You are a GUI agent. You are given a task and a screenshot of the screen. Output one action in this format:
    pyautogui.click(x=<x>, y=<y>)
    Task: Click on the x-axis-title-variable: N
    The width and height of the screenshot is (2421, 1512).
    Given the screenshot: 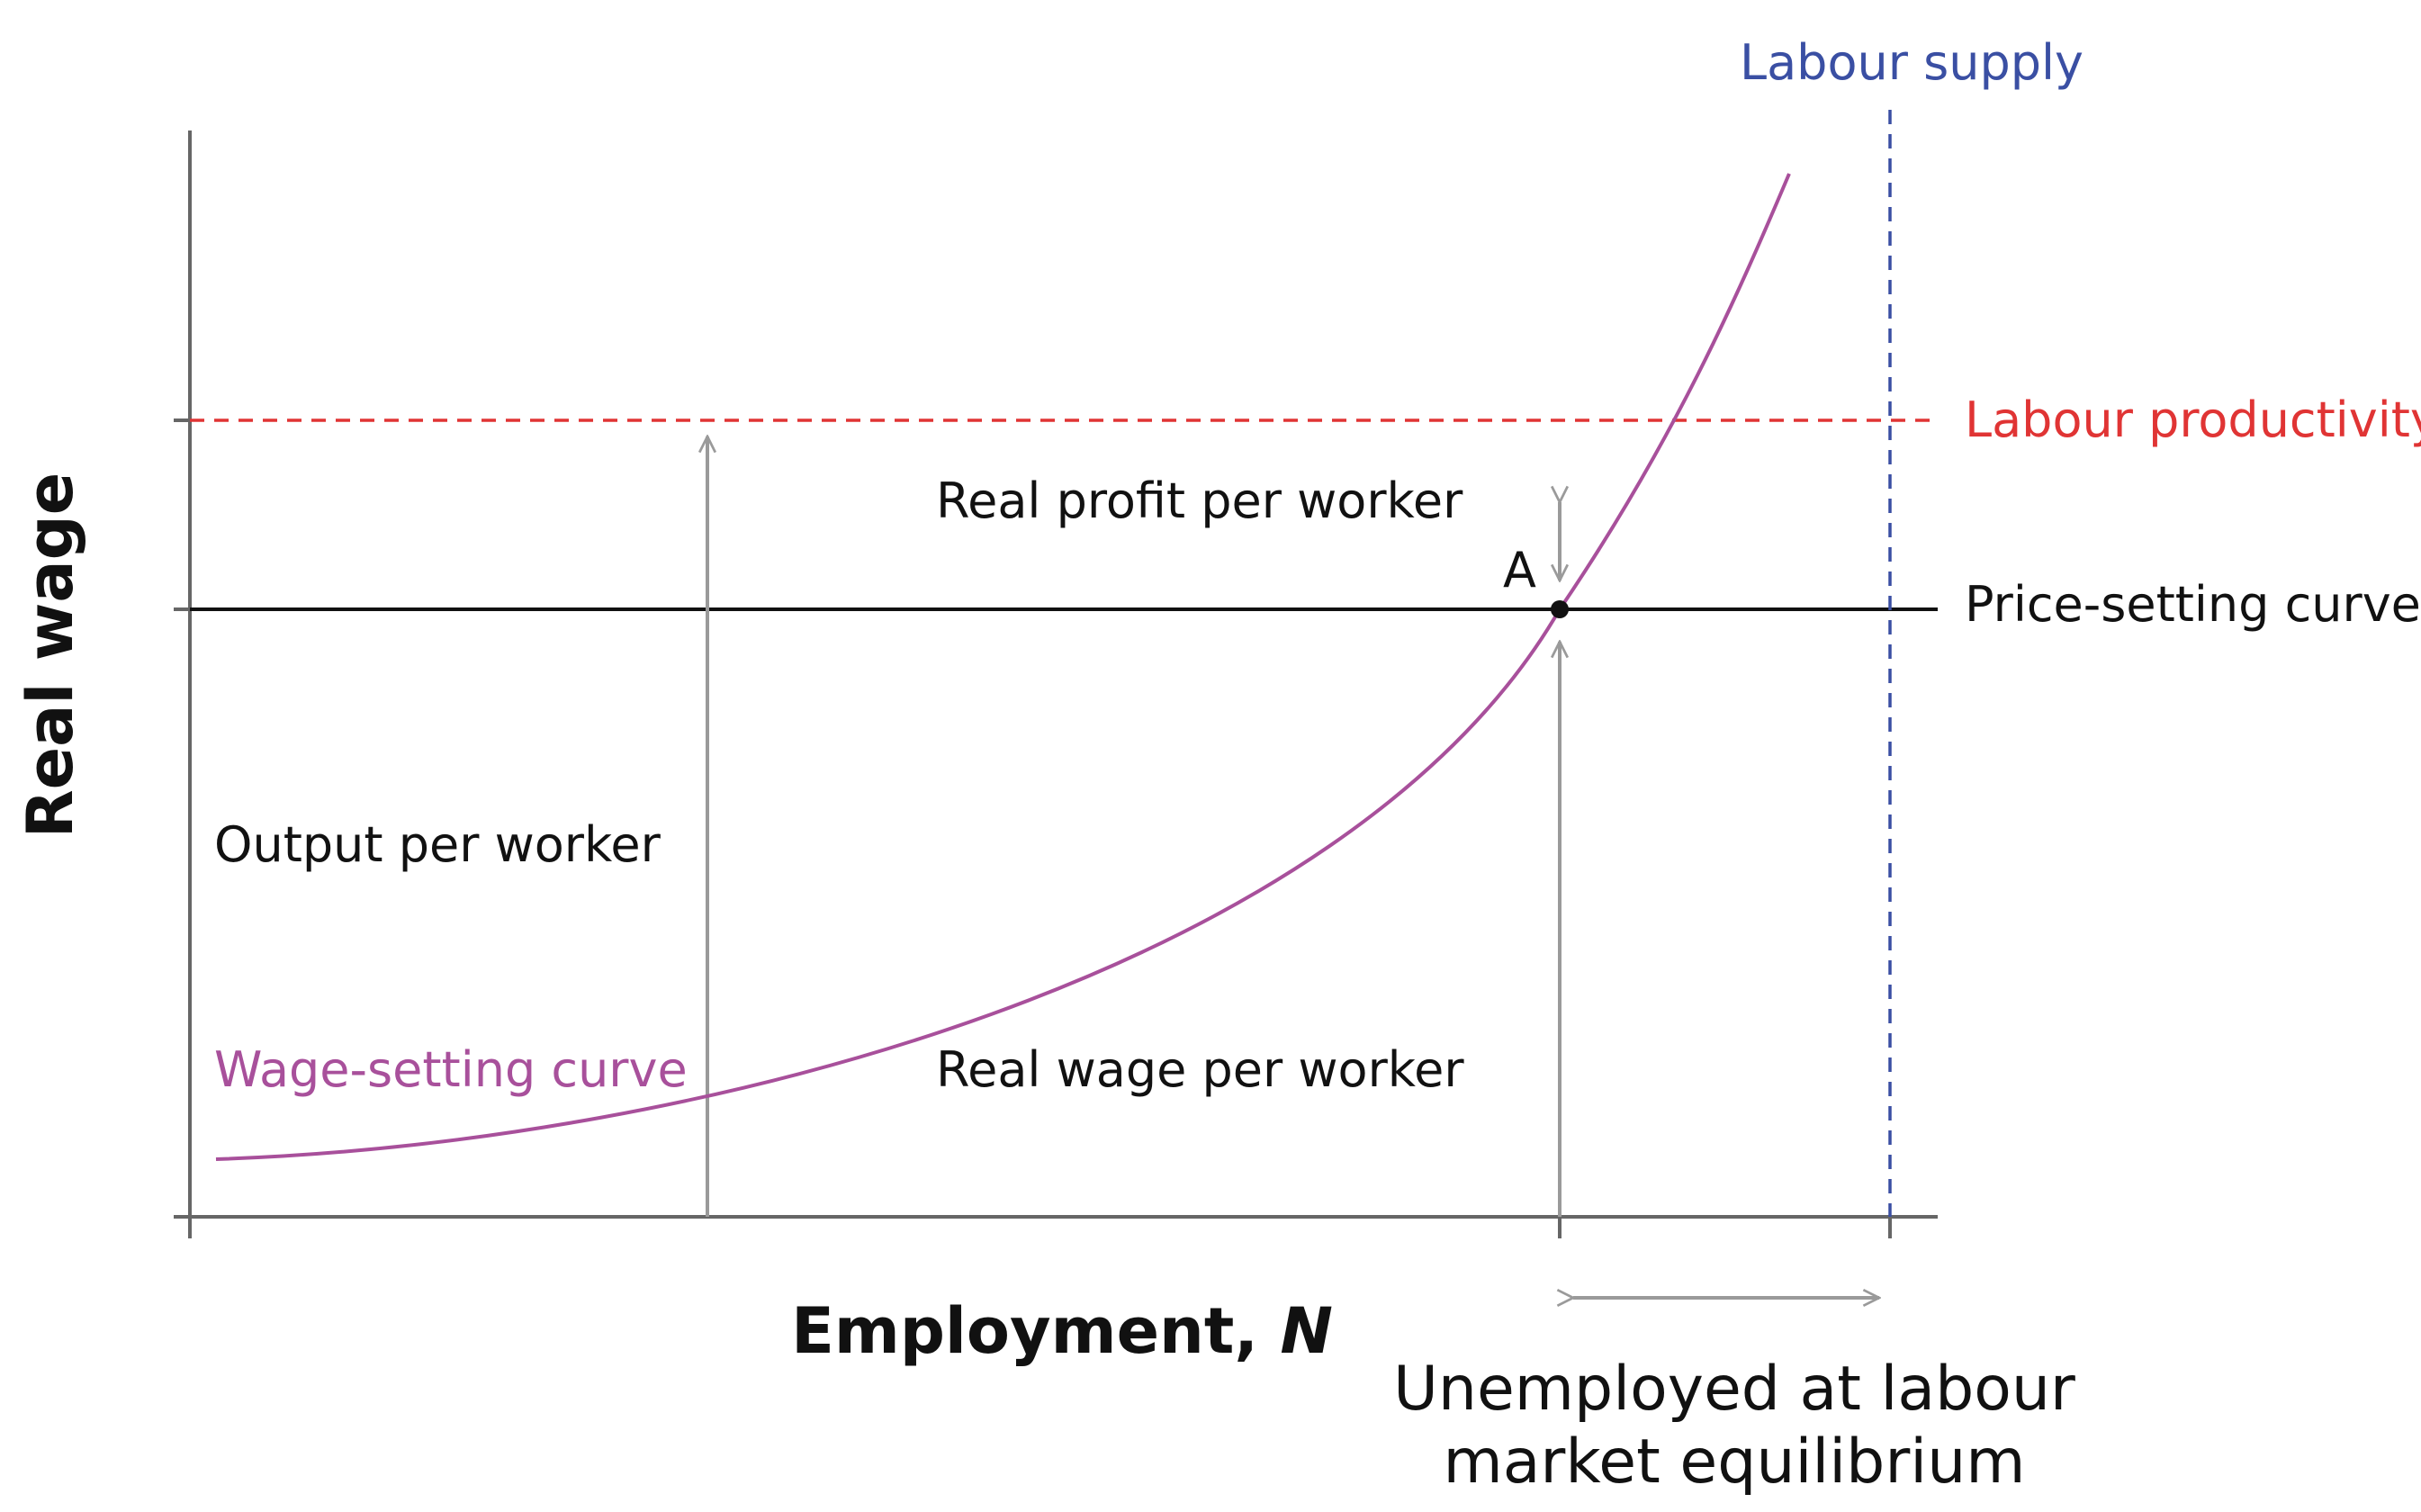 What is the action you would take?
    pyautogui.click(x=1306, y=1331)
    